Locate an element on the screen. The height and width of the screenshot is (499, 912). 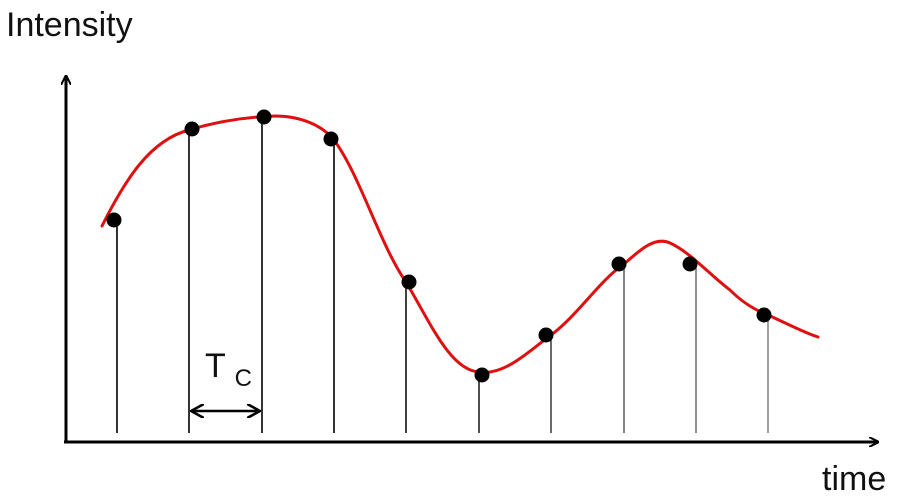
x-axis-label: time is located at coordinates (854, 479).